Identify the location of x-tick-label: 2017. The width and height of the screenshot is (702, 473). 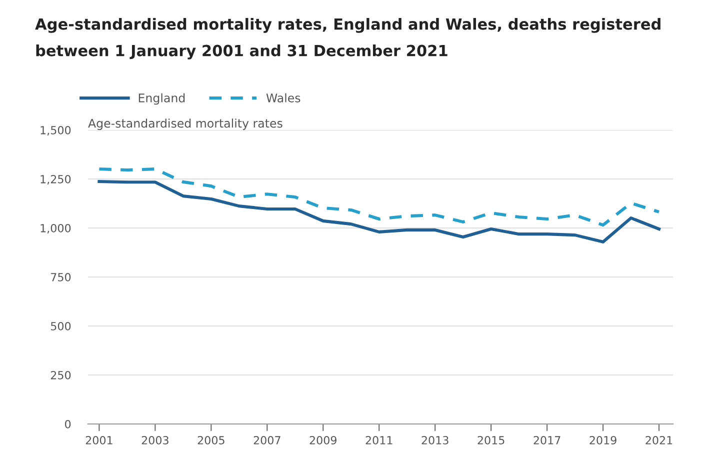
(547, 440).